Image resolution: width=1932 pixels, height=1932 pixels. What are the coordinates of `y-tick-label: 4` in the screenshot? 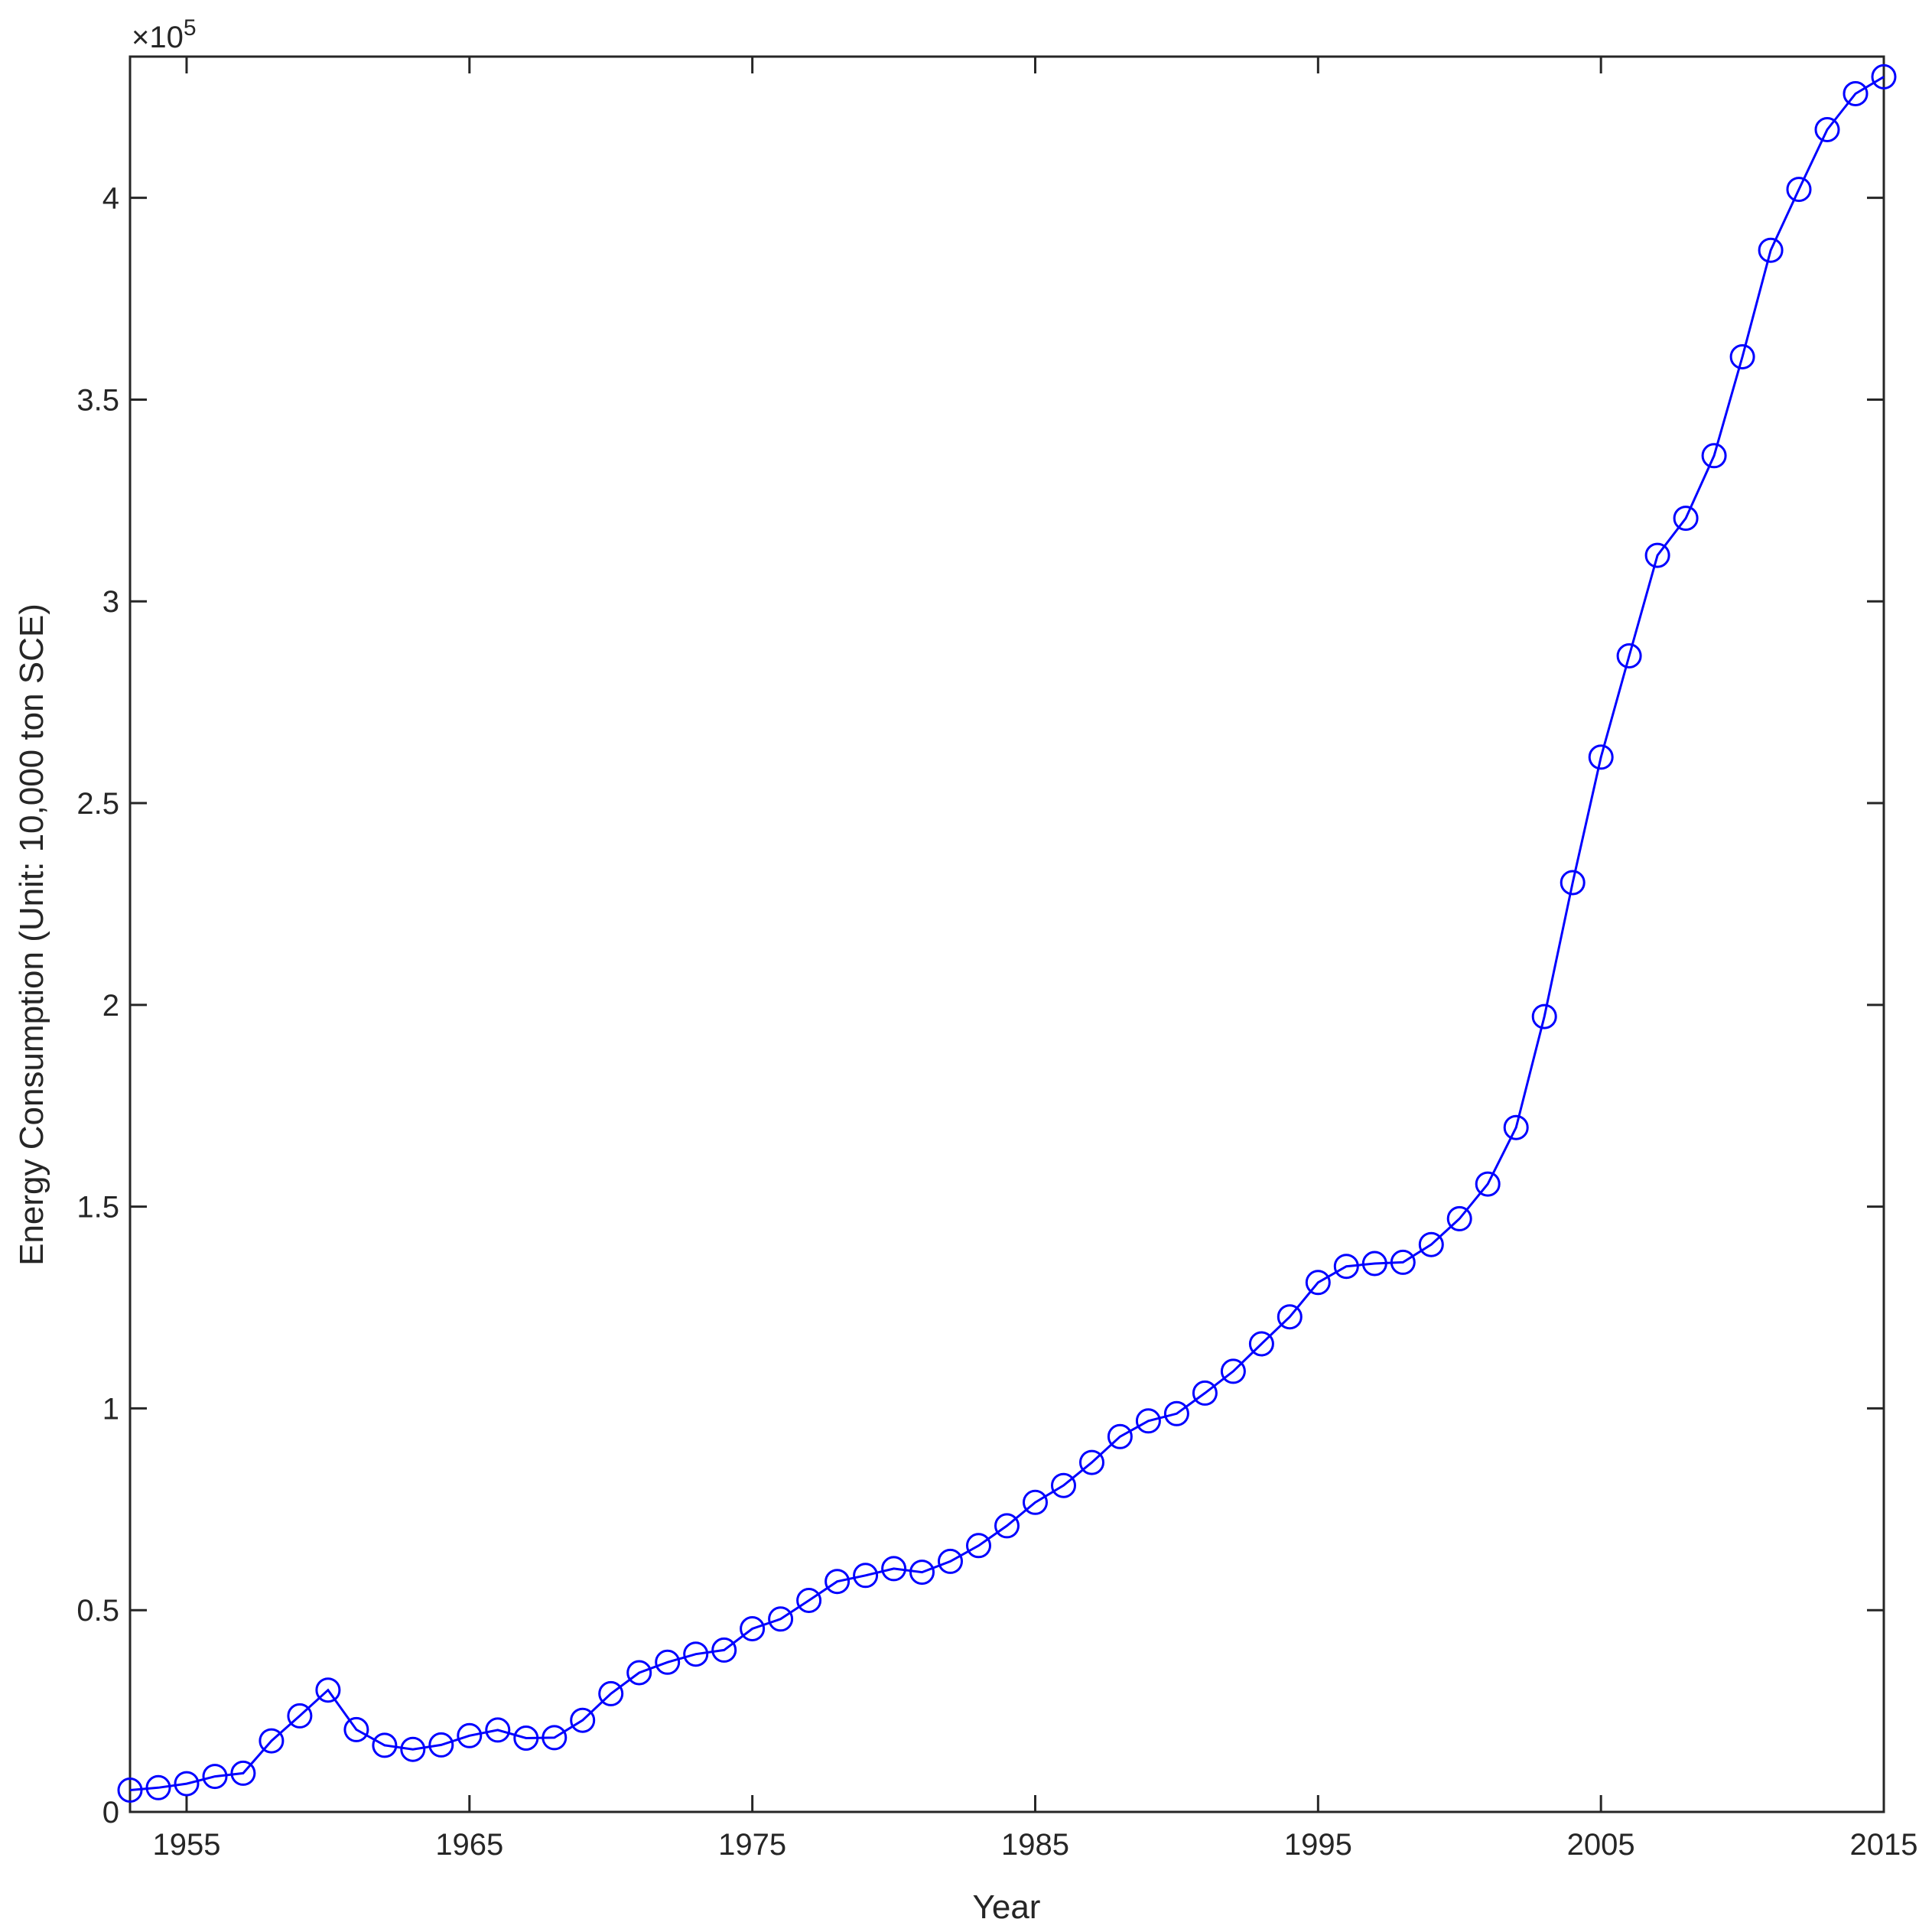 It's located at (110, 199).